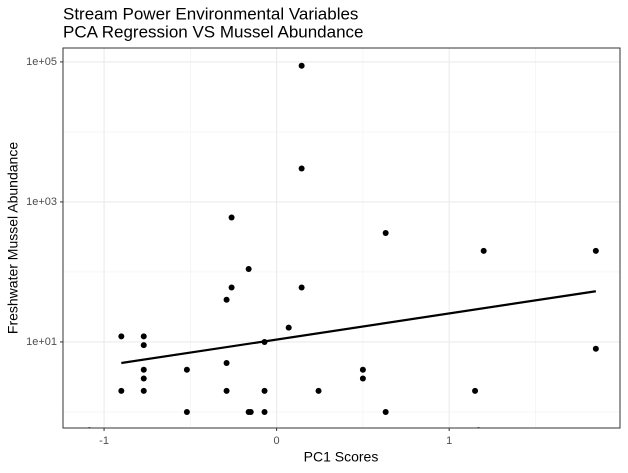 The height and width of the screenshot is (473, 628). Describe the element at coordinates (104, 441) in the screenshot. I see `x-tick-label: -1` at that location.